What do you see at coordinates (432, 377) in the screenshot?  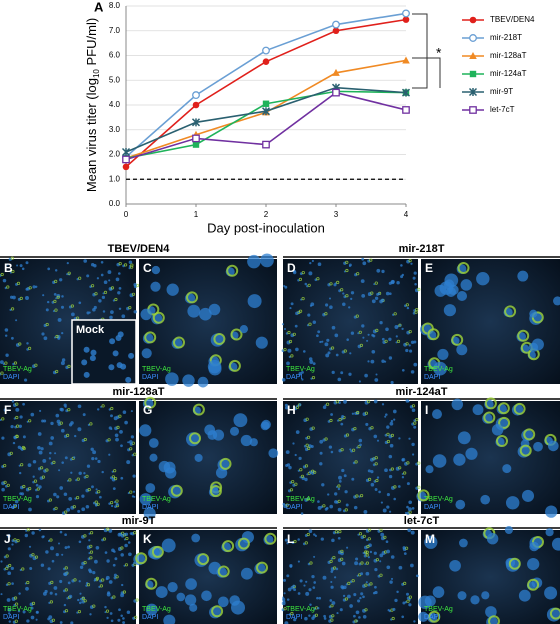 I see `stain-label: DAPI` at bounding box center [432, 377].